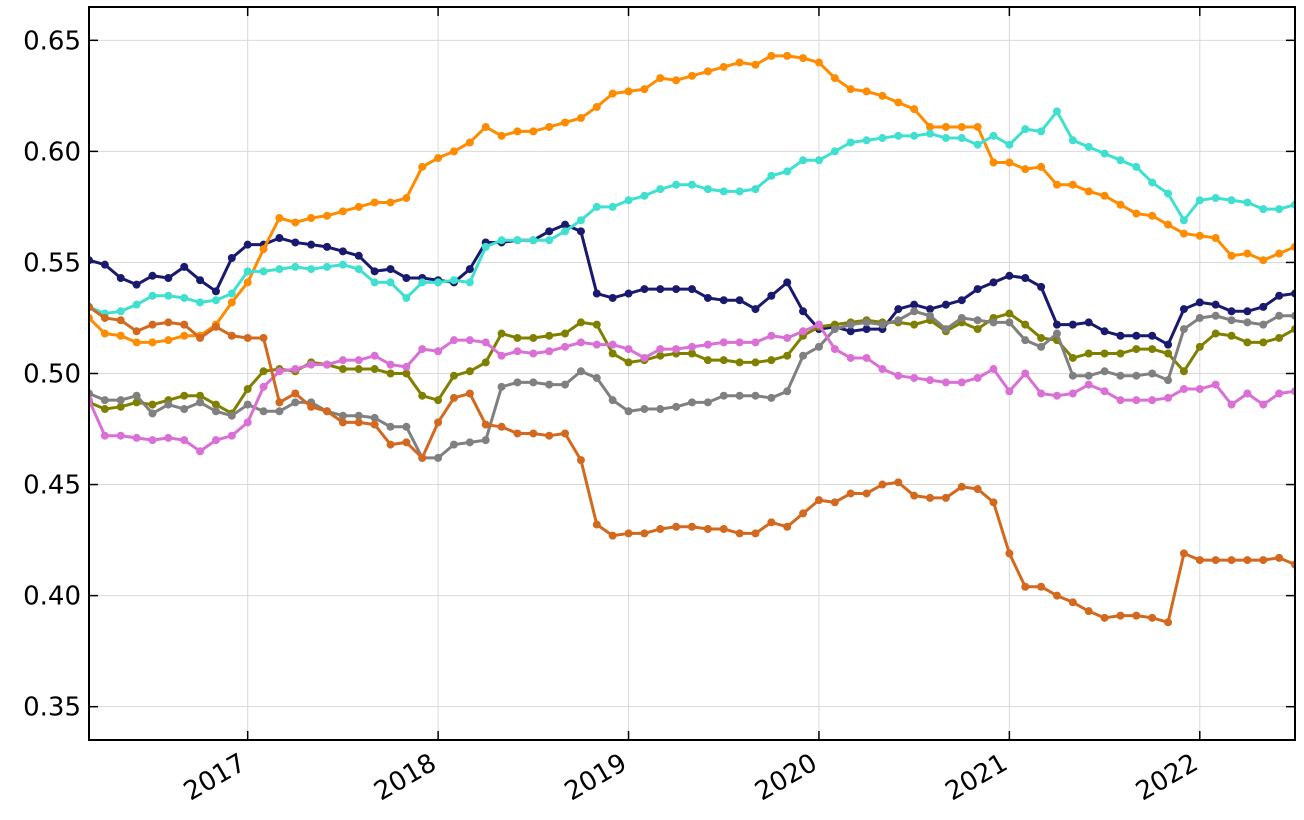  Describe the element at coordinates (52, 152) in the screenshot. I see `y-tick-label: 0.60` at that location.